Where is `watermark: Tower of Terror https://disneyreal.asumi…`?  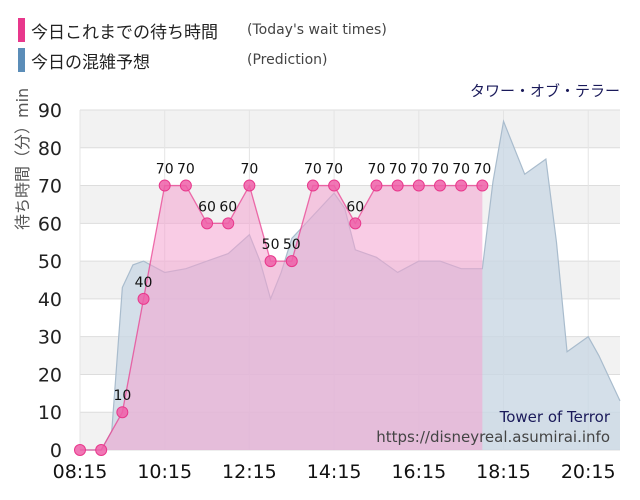
watermark: Tower of Terror https://disneyreal.asumi… is located at coordinates (493, 427).